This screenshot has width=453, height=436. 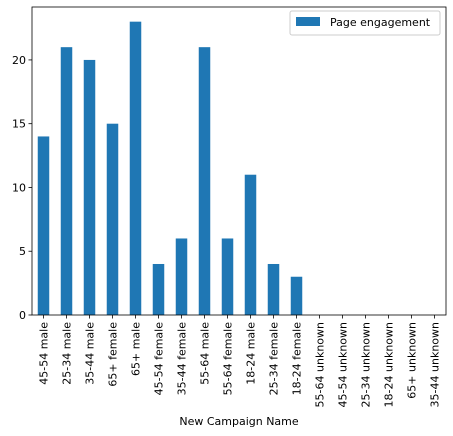 I want to click on y-axis: 0 5 10 15 20, so click(x=22, y=188).